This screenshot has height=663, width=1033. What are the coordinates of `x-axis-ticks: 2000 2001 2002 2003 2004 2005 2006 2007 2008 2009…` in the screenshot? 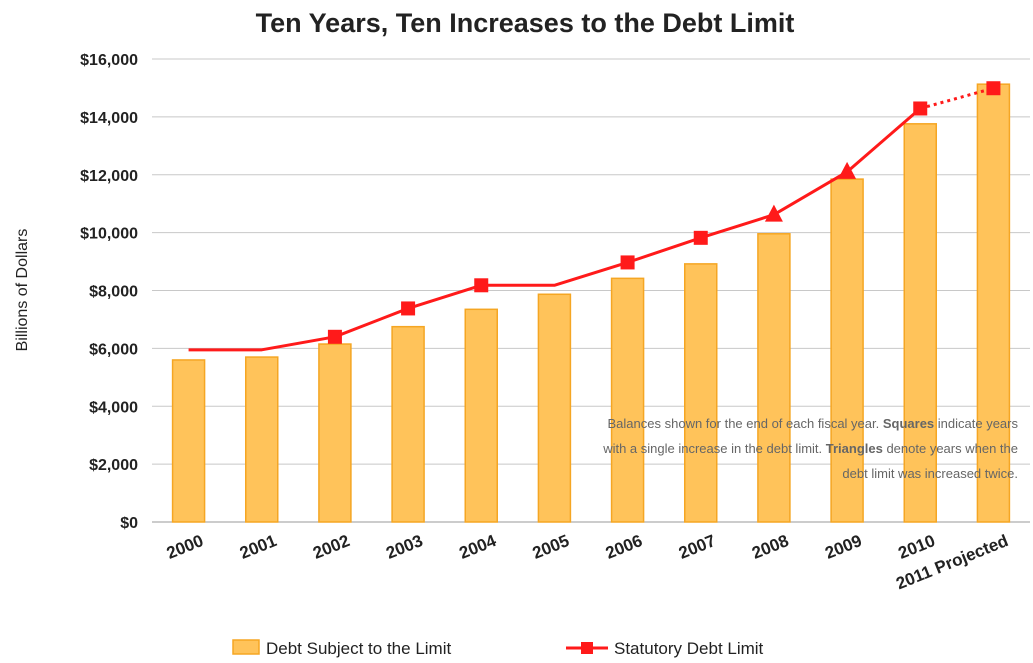 It's located at (587, 562).